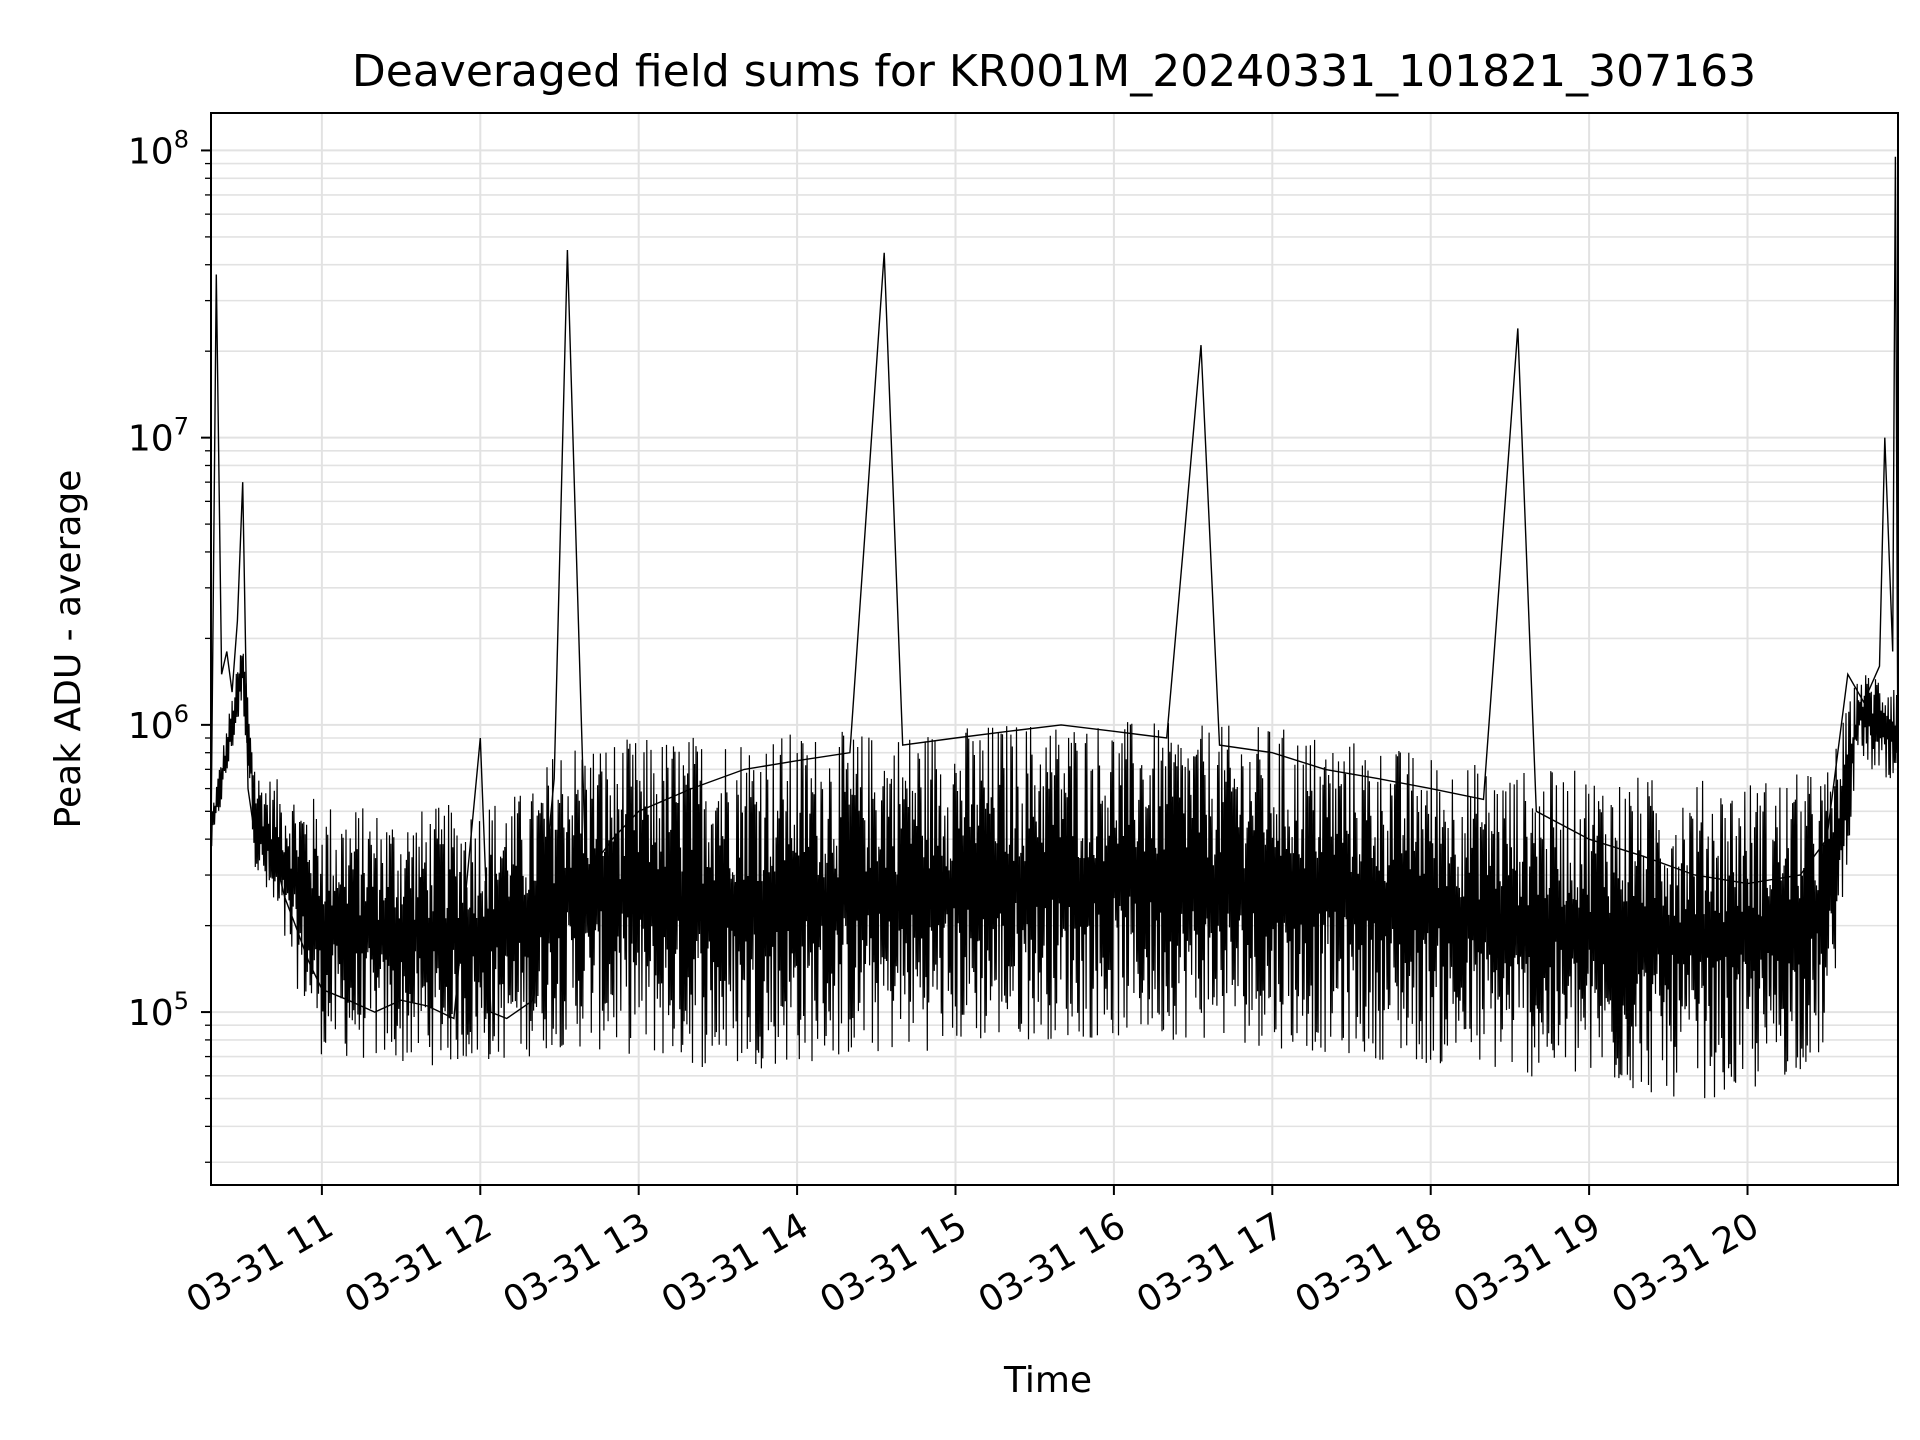 Image resolution: width=1920 pixels, height=1440 pixels. Describe the element at coordinates (1047, 1380) in the screenshot. I see `x-axis-title: Time` at that location.